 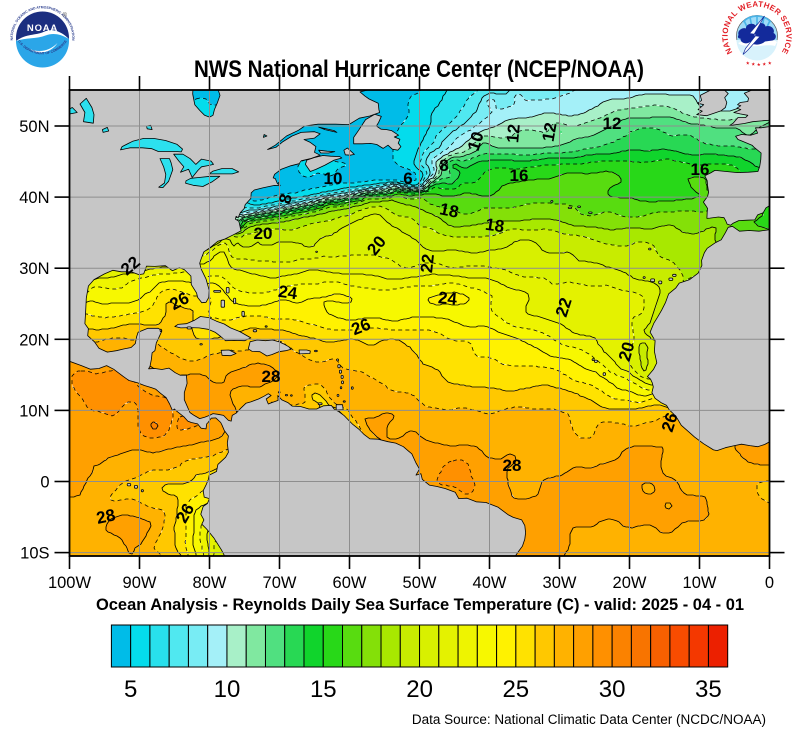 What do you see at coordinates (708, 689) in the screenshot?
I see `svg-text: 35` at bounding box center [708, 689].